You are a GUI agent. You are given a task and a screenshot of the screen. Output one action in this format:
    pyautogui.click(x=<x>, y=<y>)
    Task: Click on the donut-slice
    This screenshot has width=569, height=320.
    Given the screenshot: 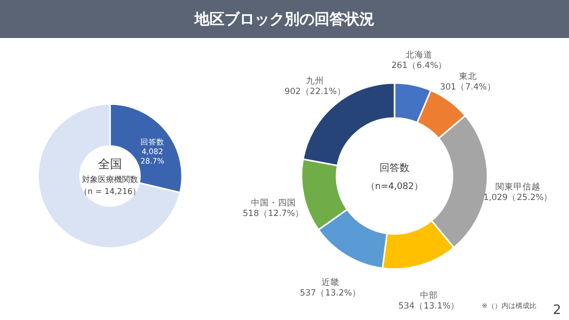 What is the action you would take?
    pyautogui.click(x=109, y=176)
    